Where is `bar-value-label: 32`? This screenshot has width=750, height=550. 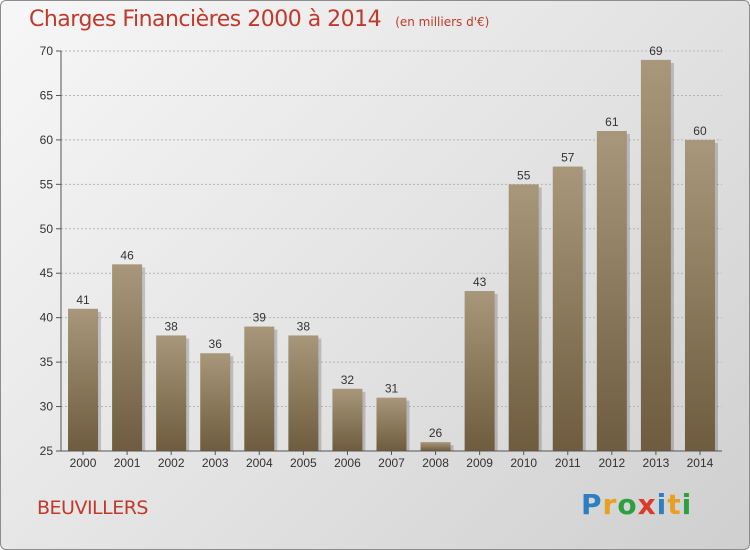
bar-value-label: 32 is located at coordinates (348, 380).